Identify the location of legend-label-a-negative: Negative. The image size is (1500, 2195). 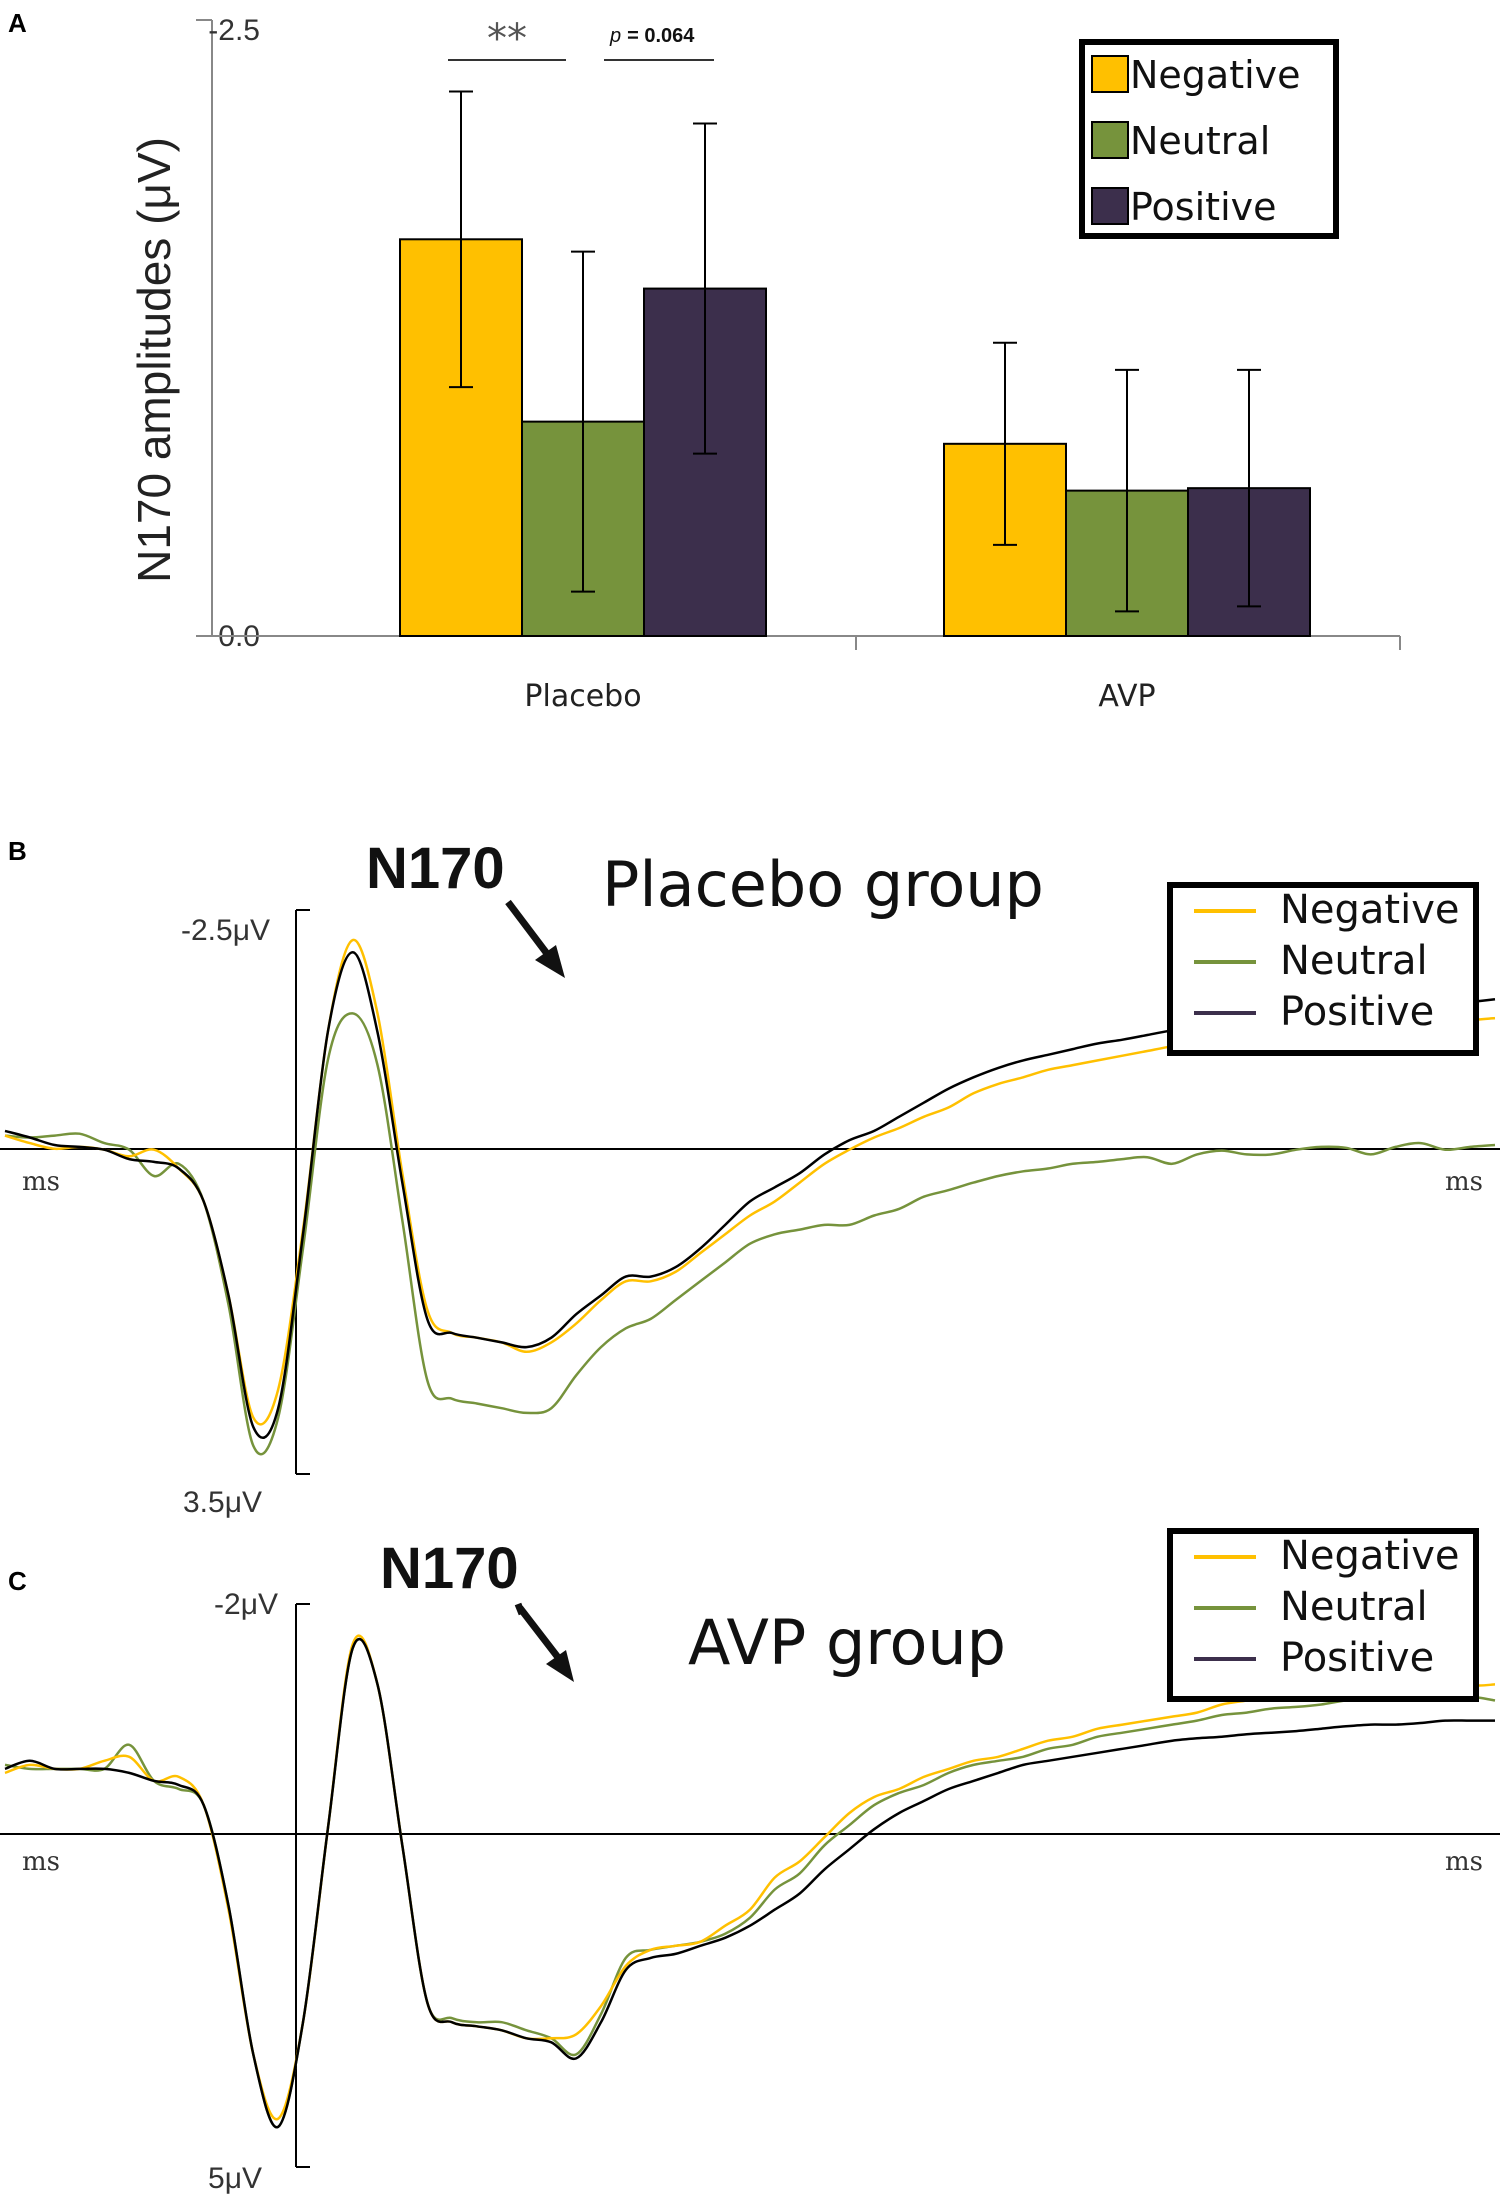
(1215, 75).